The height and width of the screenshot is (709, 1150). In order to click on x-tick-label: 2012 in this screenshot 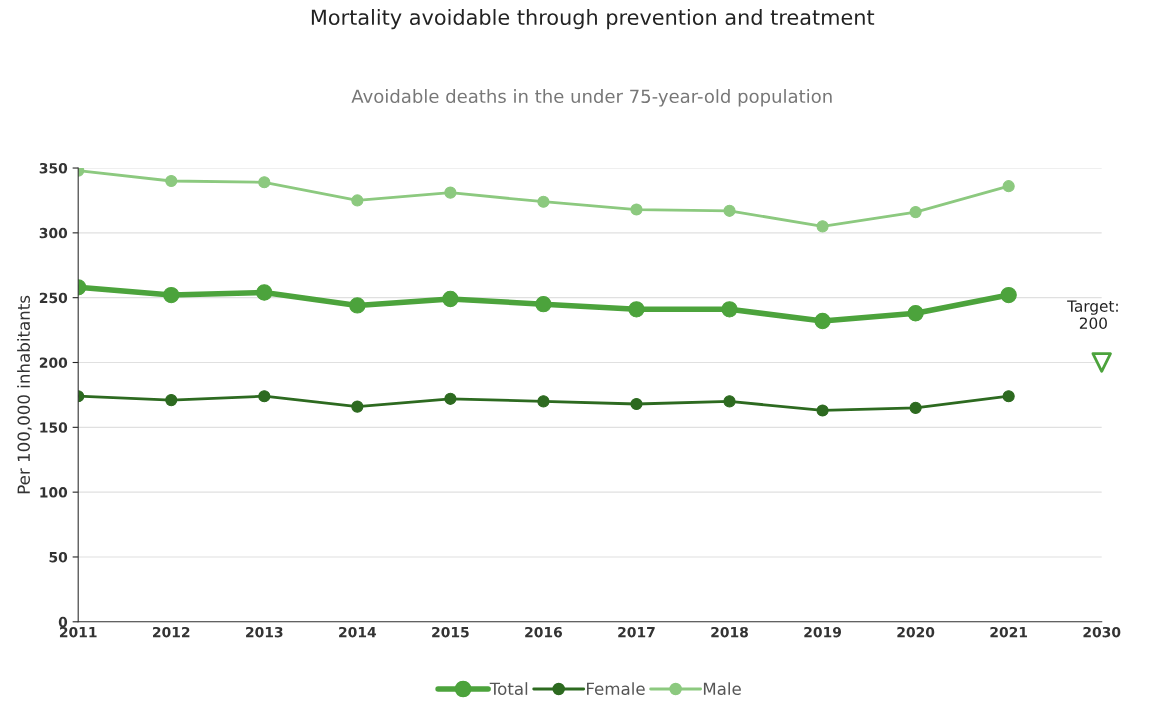, I will do `click(171, 632)`.